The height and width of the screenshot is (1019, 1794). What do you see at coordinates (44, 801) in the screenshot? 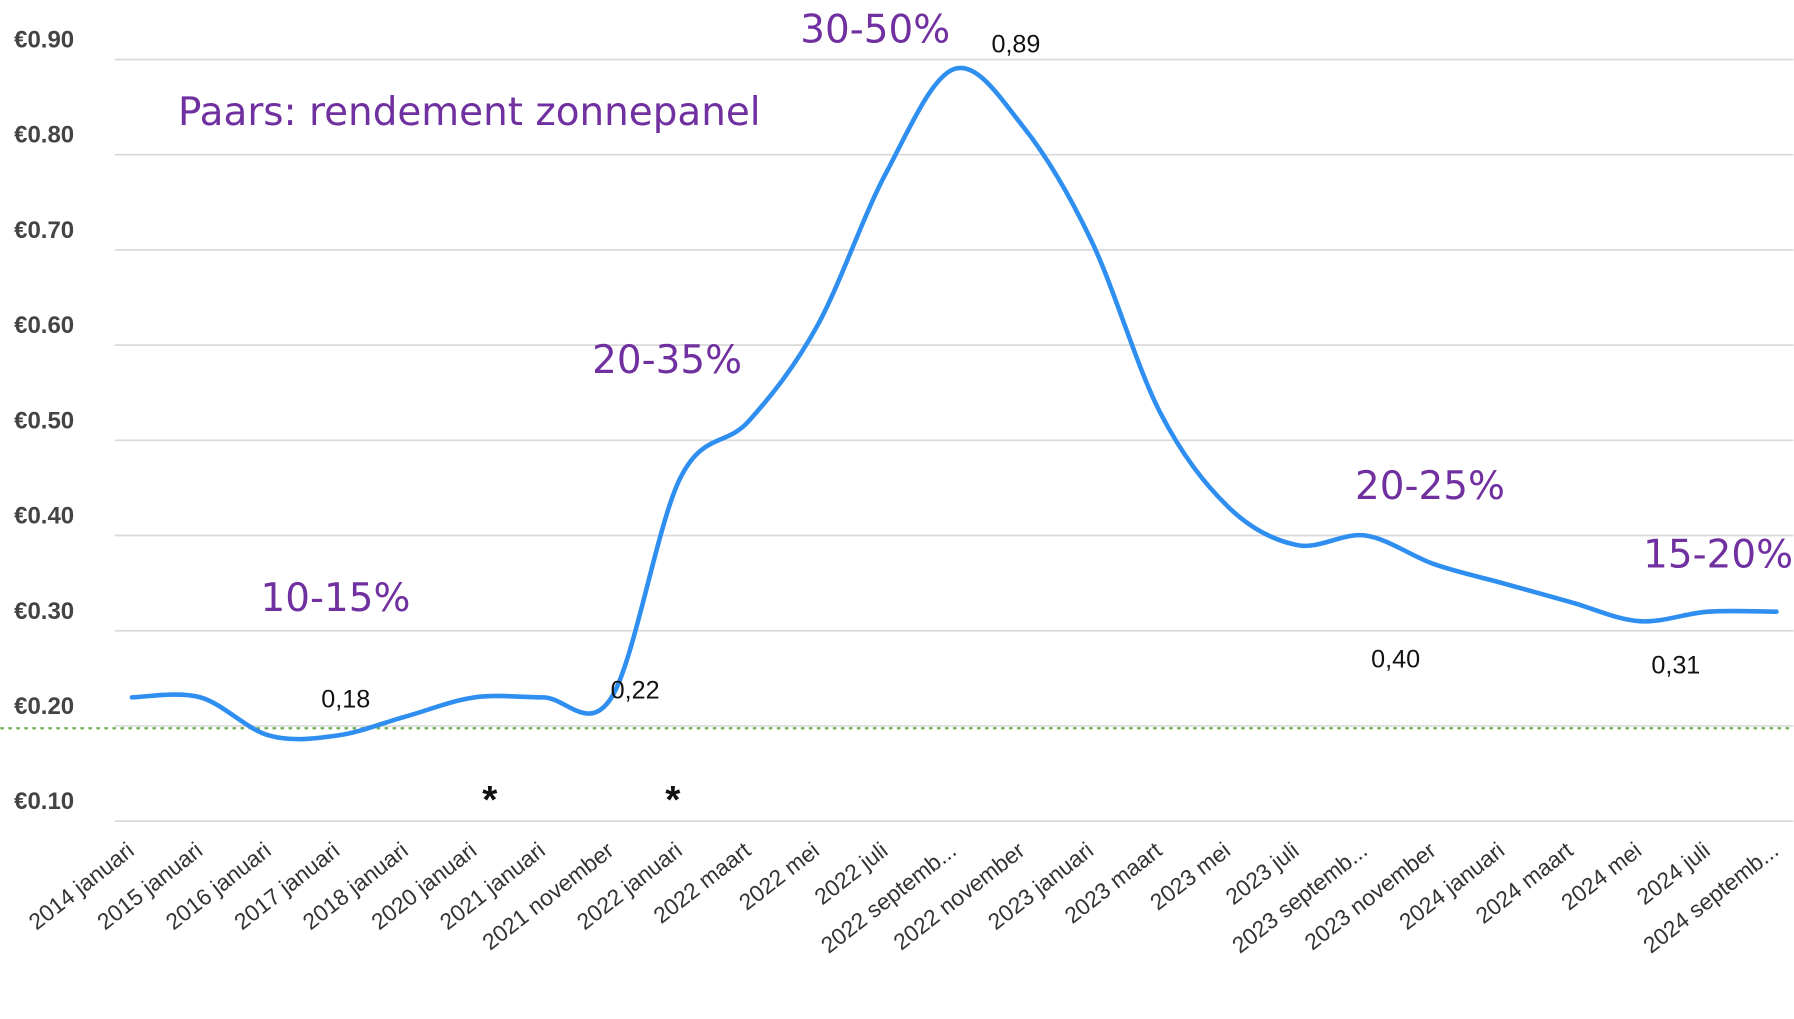
I see `y-tick-label: €0.10` at bounding box center [44, 801].